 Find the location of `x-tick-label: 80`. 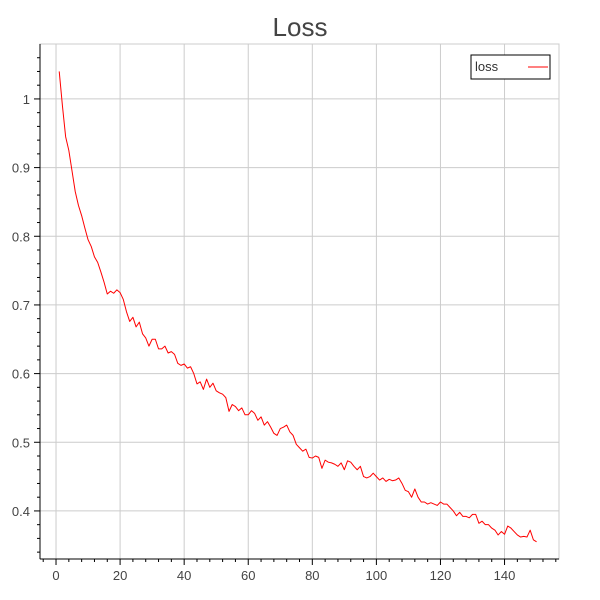

x-tick-label: 80 is located at coordinates (312, 575).